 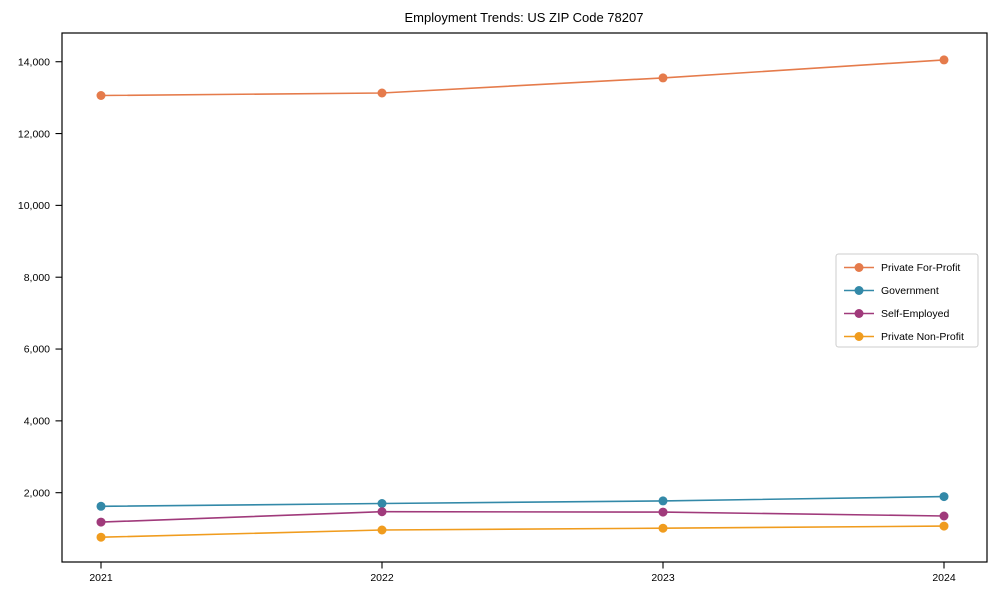 What do you see at coordinates (663, 578) in the screenshot?
I see `x-tick-label: 2023` at bounding box center [663, 578].